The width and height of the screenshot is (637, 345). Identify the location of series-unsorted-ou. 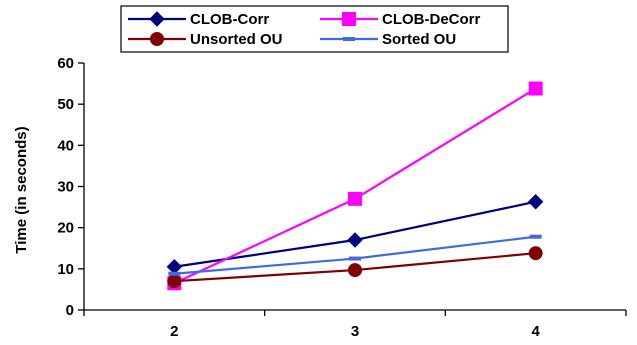
(355, 267).